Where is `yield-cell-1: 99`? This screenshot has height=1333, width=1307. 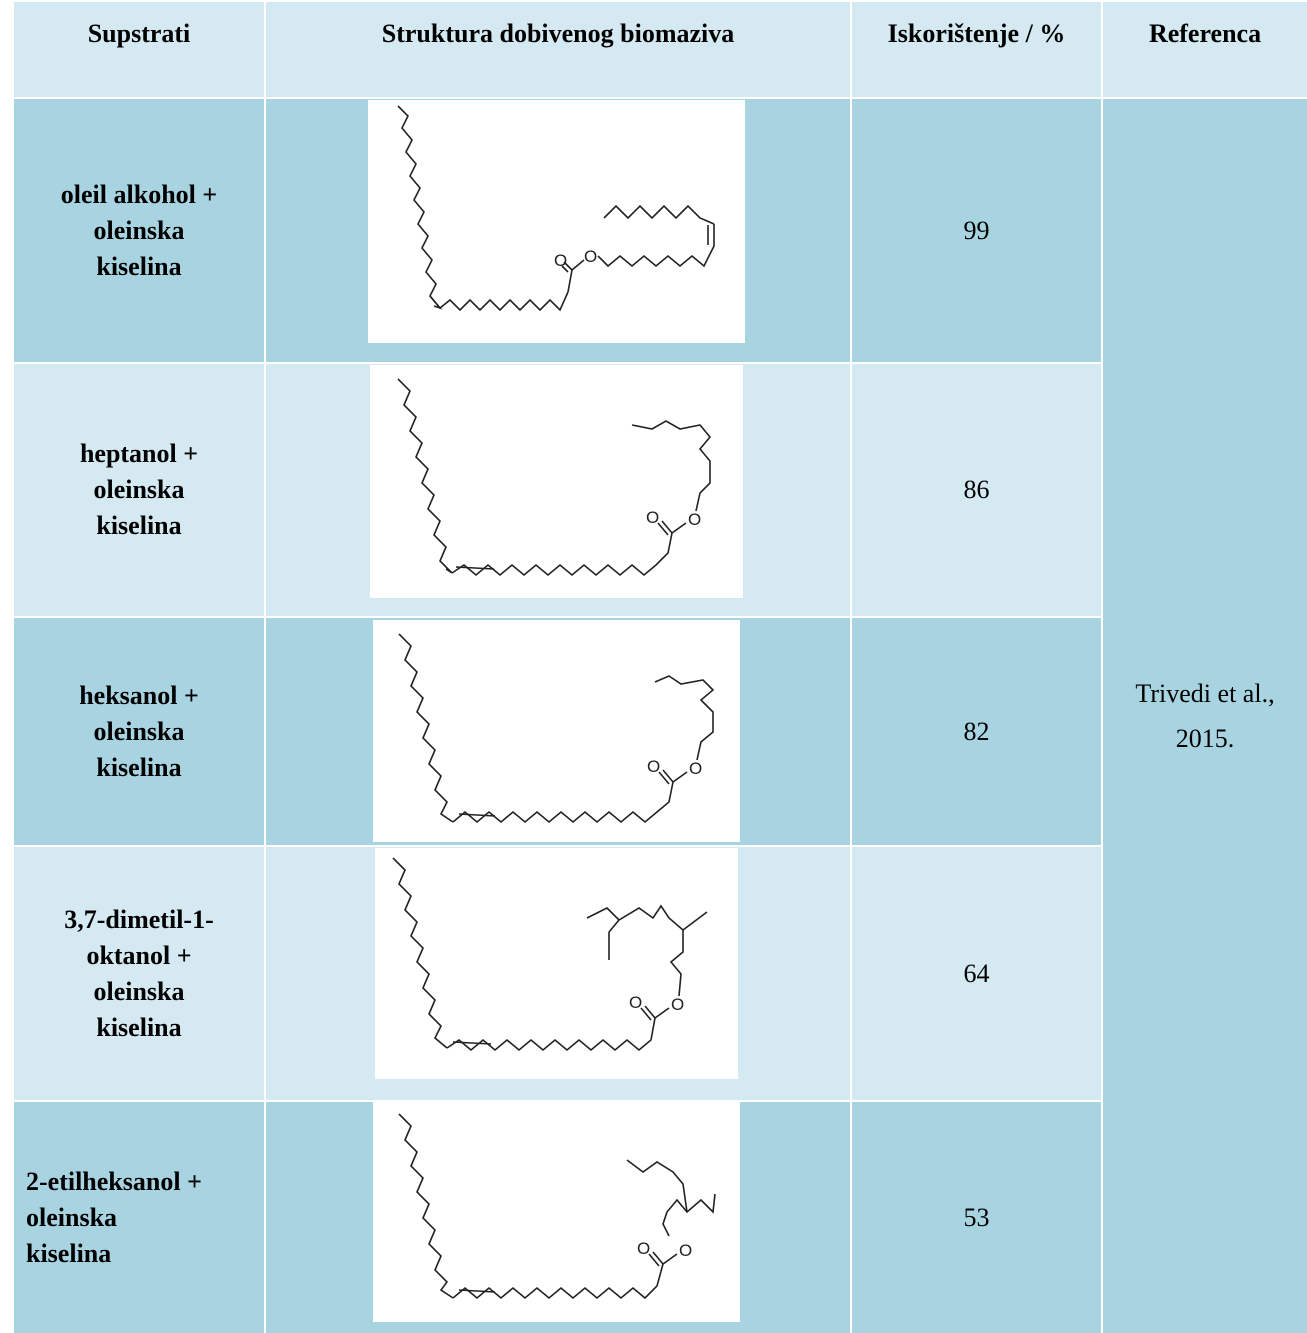
yield-cell-1: 99 is located at coordinates (975, 229).